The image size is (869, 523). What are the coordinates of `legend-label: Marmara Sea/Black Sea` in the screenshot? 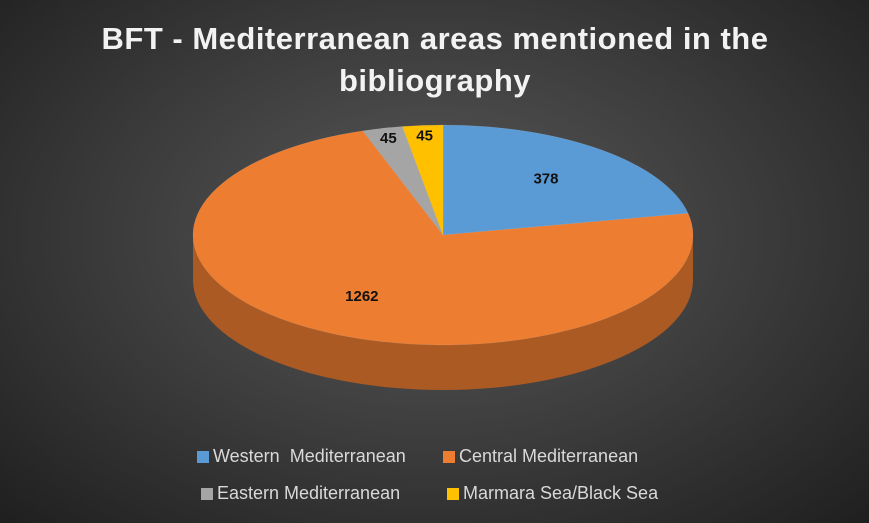 It's located at (561, 493).